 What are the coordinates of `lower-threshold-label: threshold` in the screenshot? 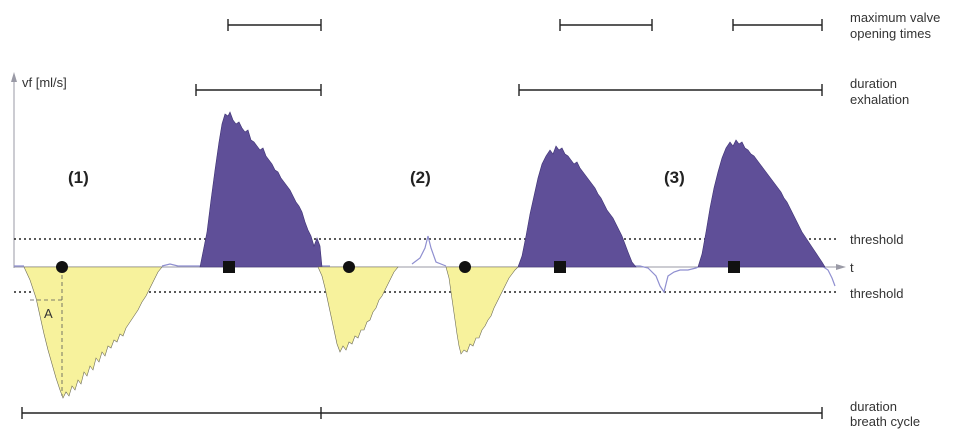 It's located at (876, 293).